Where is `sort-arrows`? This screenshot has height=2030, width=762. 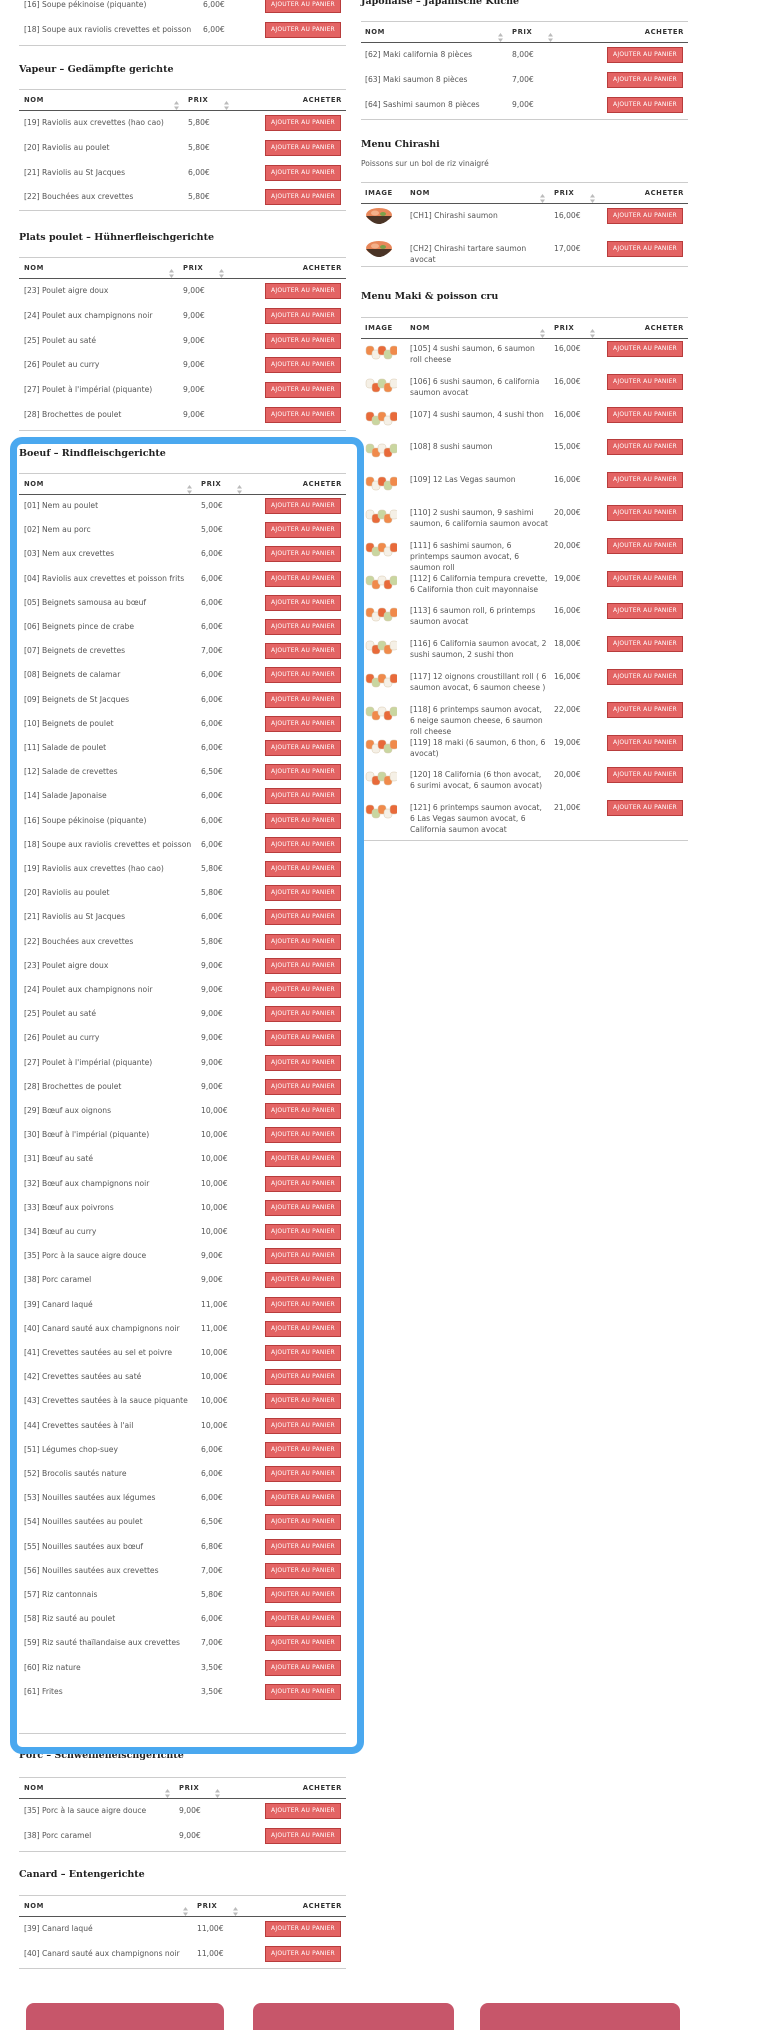 sort-arrows is located at coordinates (176, 105).